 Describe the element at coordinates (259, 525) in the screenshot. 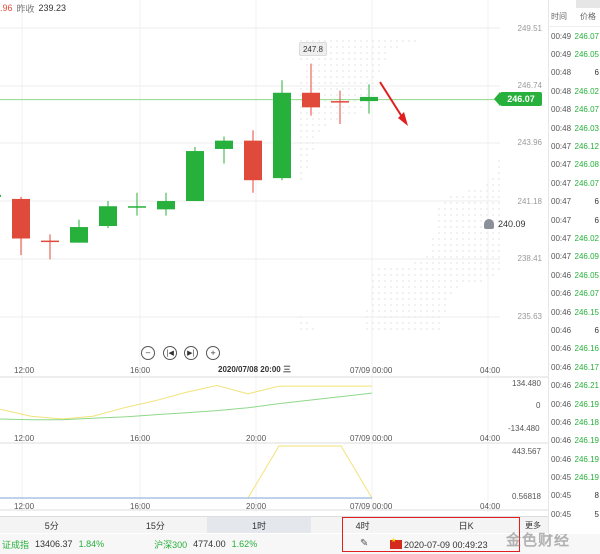

I see `tab-1h: 1时` at that location.